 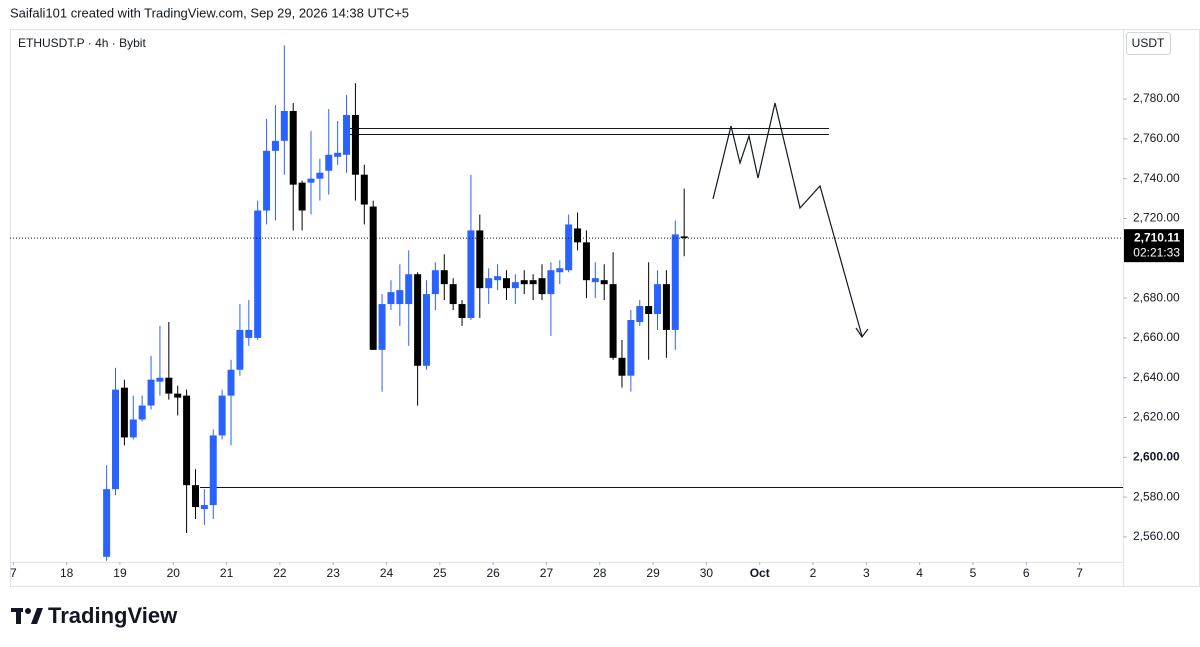 I want to click on x-tick-label: 30, so click(x=707, y=573).